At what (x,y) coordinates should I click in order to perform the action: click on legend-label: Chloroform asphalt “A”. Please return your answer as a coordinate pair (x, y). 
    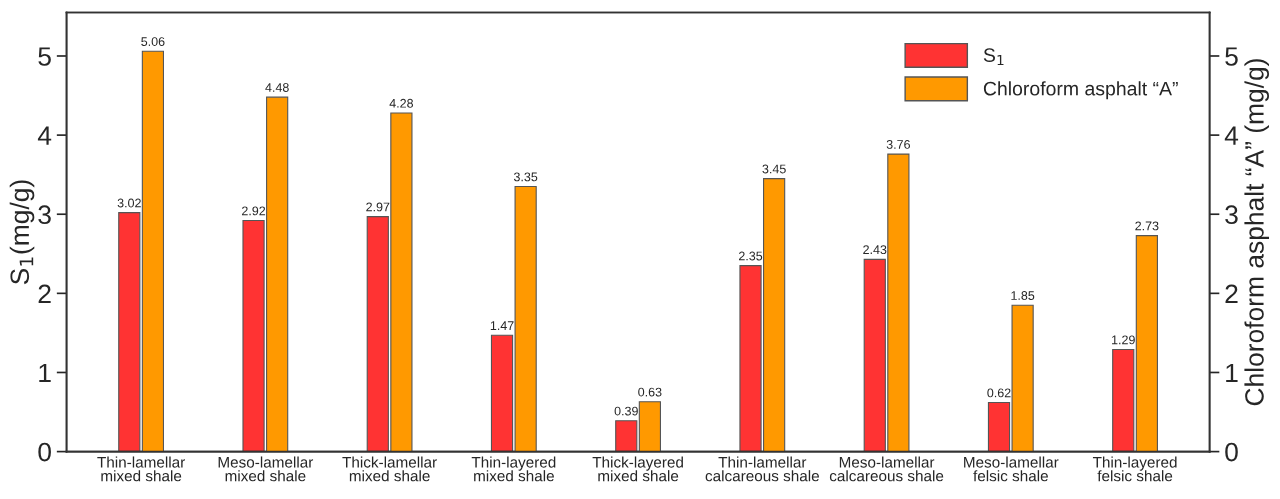
    Looking at the image, I should click on (1080, 90).